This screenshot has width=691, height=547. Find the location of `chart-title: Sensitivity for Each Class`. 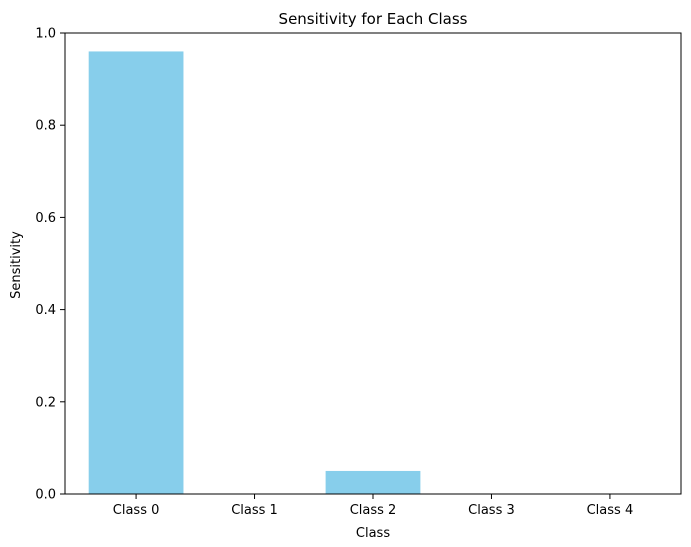

chart-title: Sensitivity for Each Class is located at coordinates (373, 19).